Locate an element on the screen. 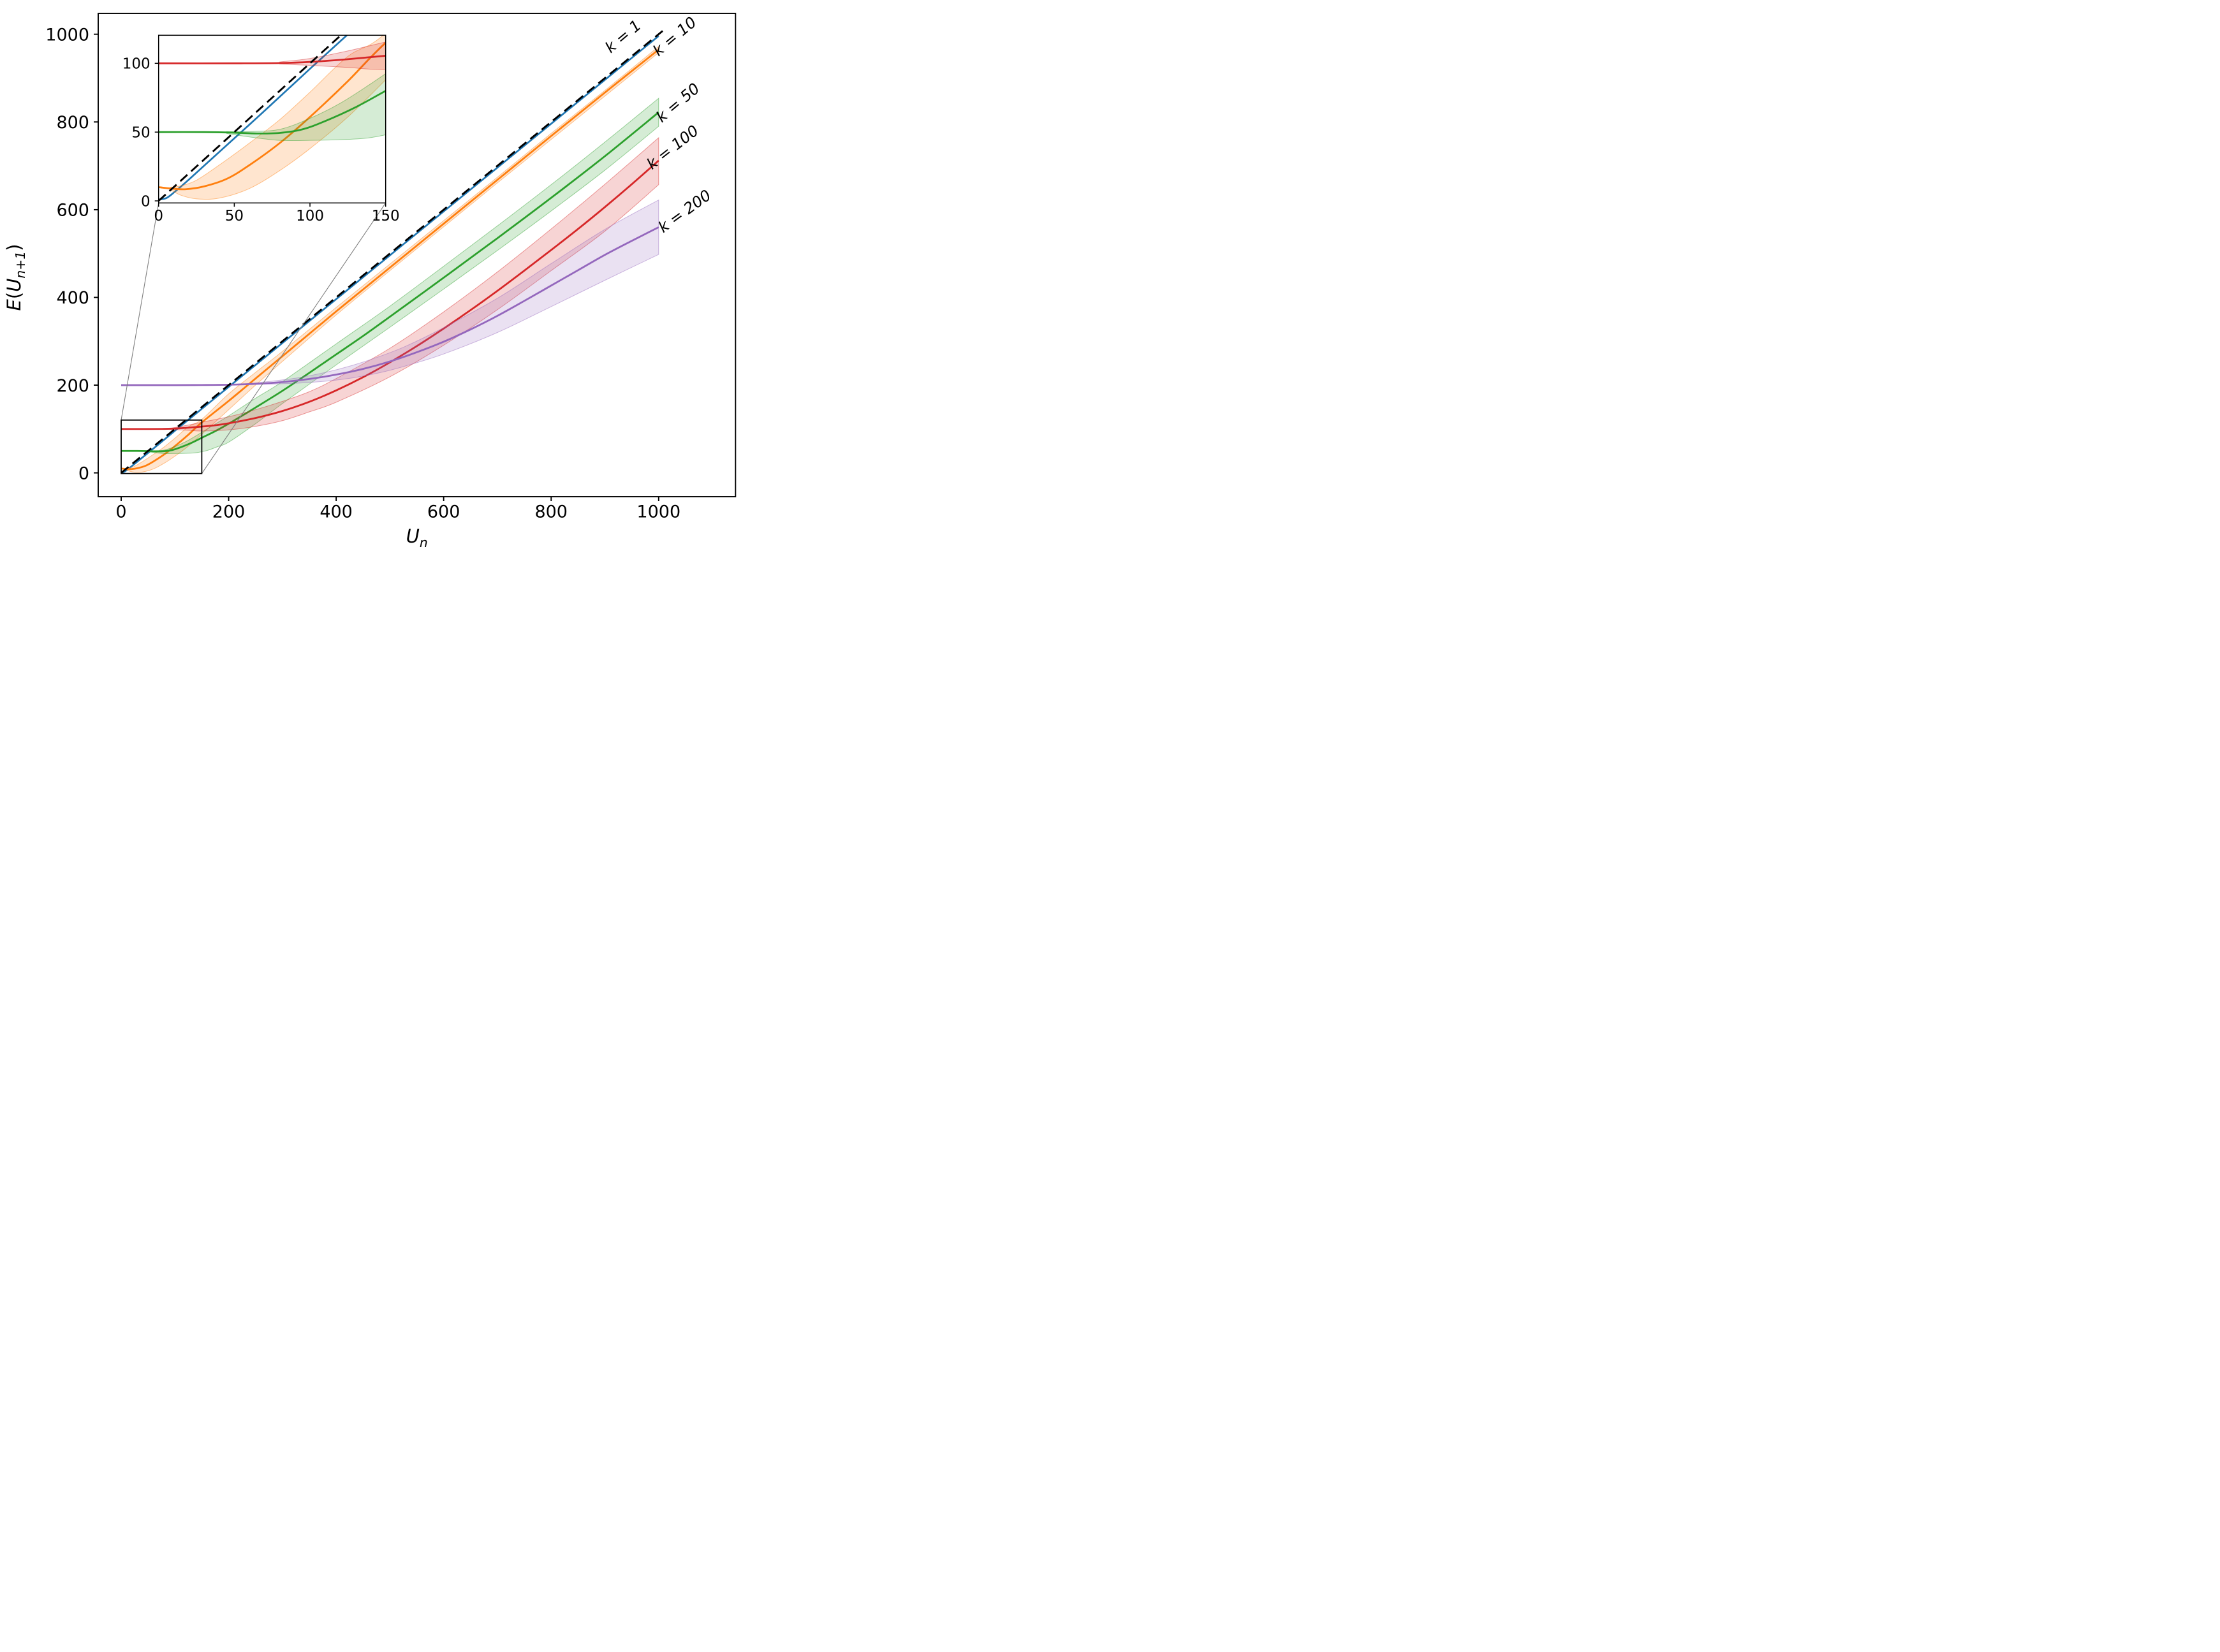  inset-axes-spines is located at coordinates (272, 119).